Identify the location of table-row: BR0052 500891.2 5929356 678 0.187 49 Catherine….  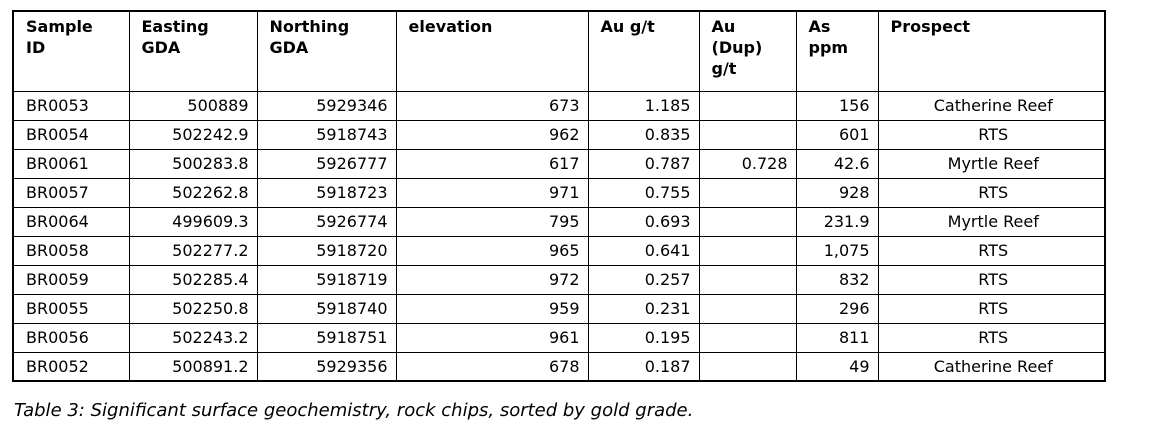
(559, 366).